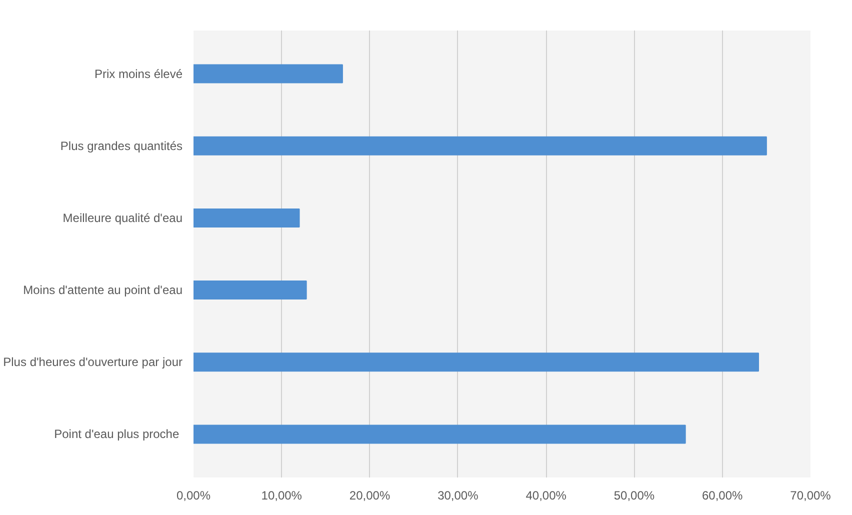 This screenshot has width=852, height=515. Describe the element at coordinates (723, 495) in the screenshot. I see `x-tick-label: 60,00%` at that location.